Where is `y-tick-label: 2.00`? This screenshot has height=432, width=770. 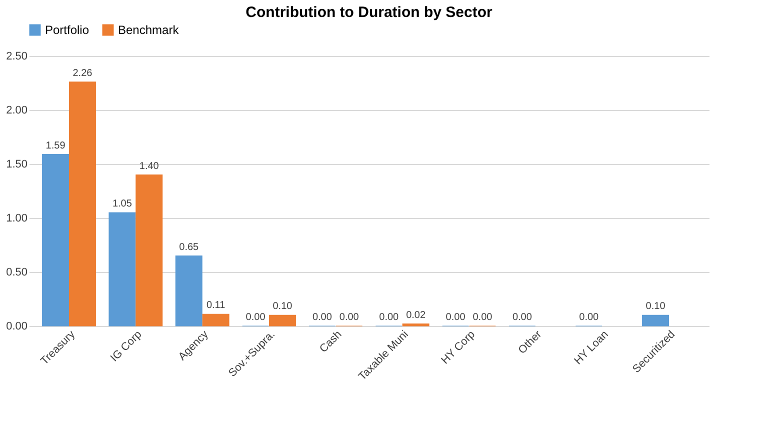
y-tick-label: 2.00 is located at coordinates (17, 110).